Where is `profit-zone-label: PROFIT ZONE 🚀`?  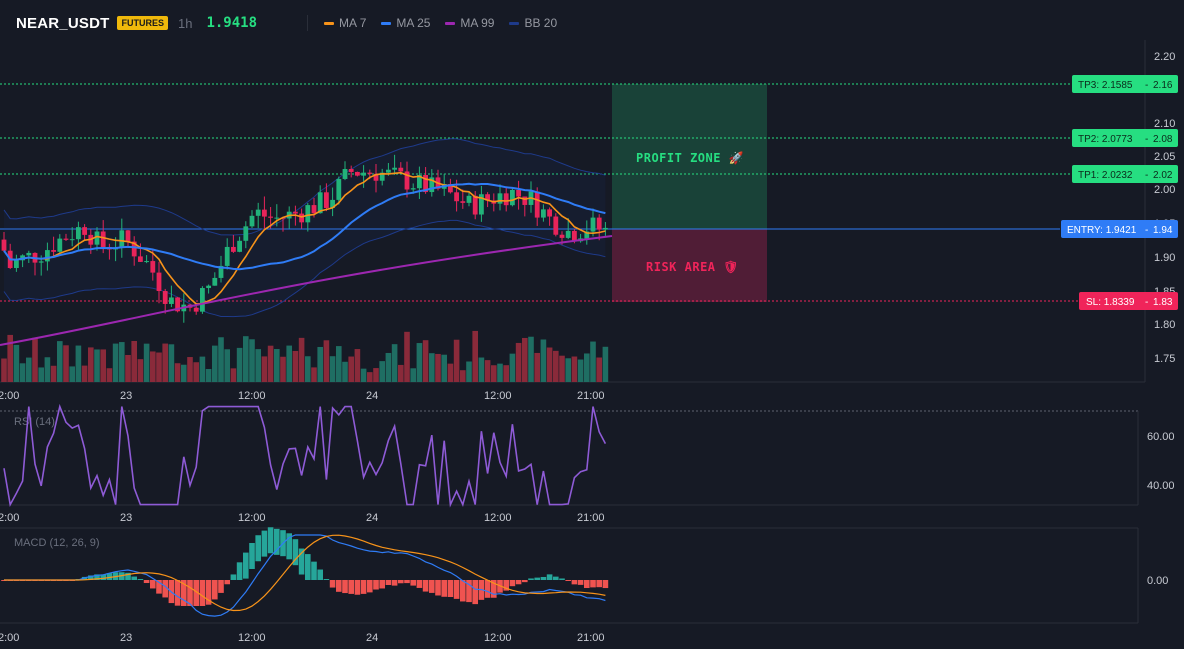
profit-zone-label: PROFIT ZONE 🚀 is located at coordinates (690, 158).